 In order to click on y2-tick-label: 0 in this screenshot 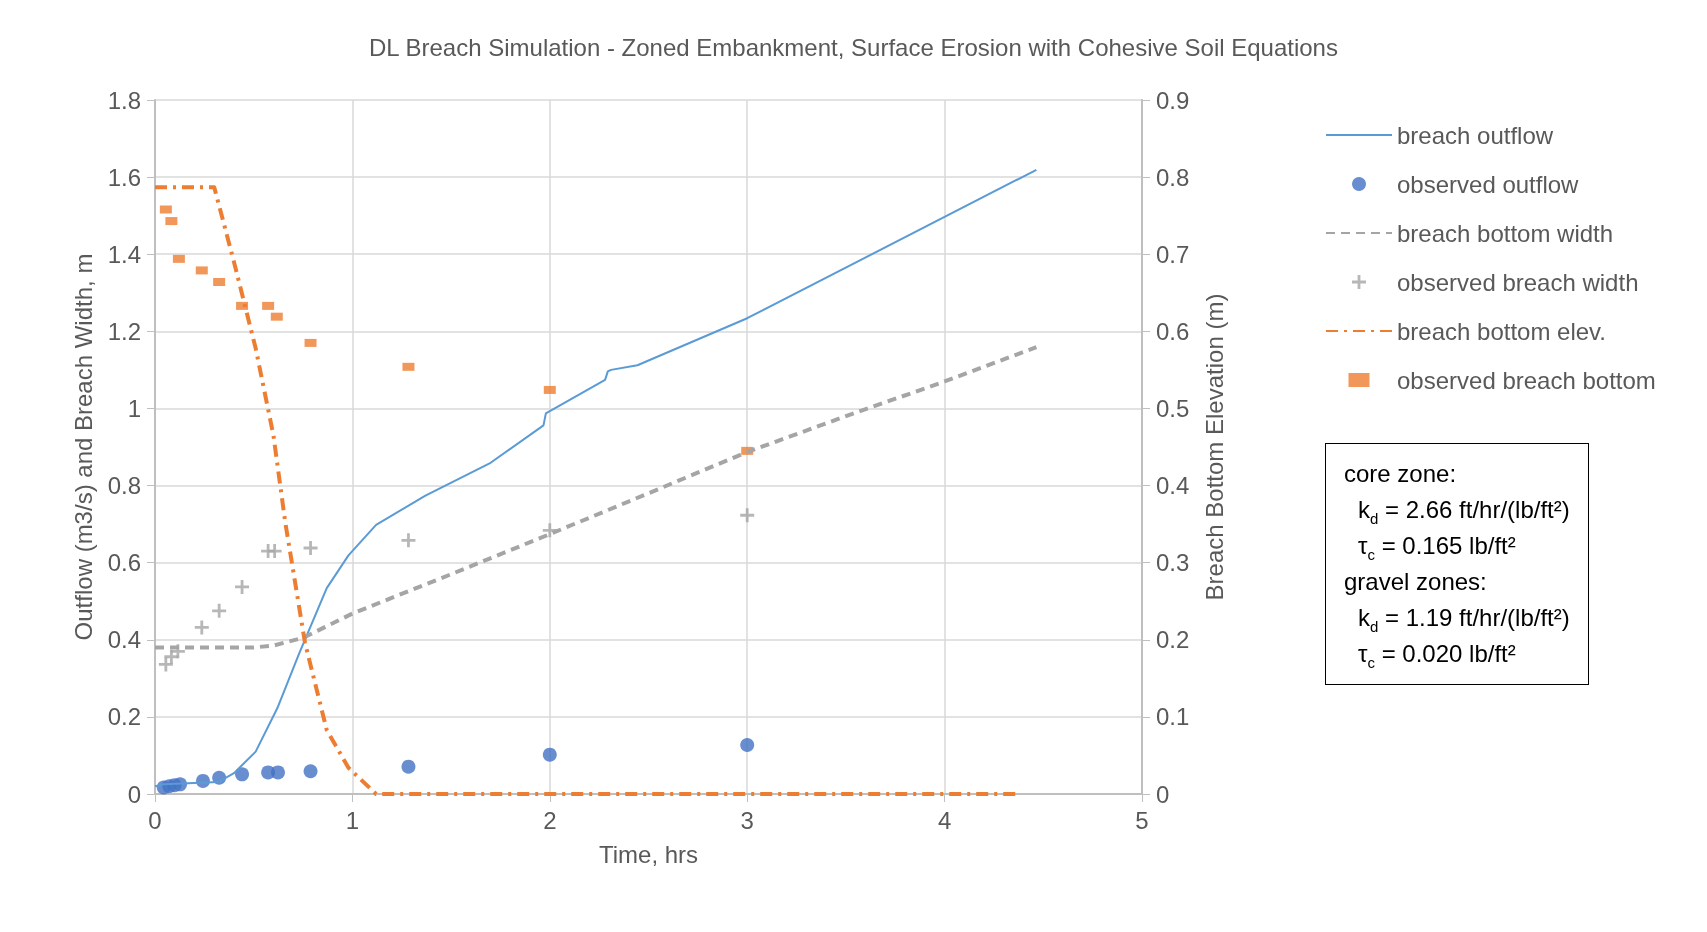, I will do `click(1163, 794)`.